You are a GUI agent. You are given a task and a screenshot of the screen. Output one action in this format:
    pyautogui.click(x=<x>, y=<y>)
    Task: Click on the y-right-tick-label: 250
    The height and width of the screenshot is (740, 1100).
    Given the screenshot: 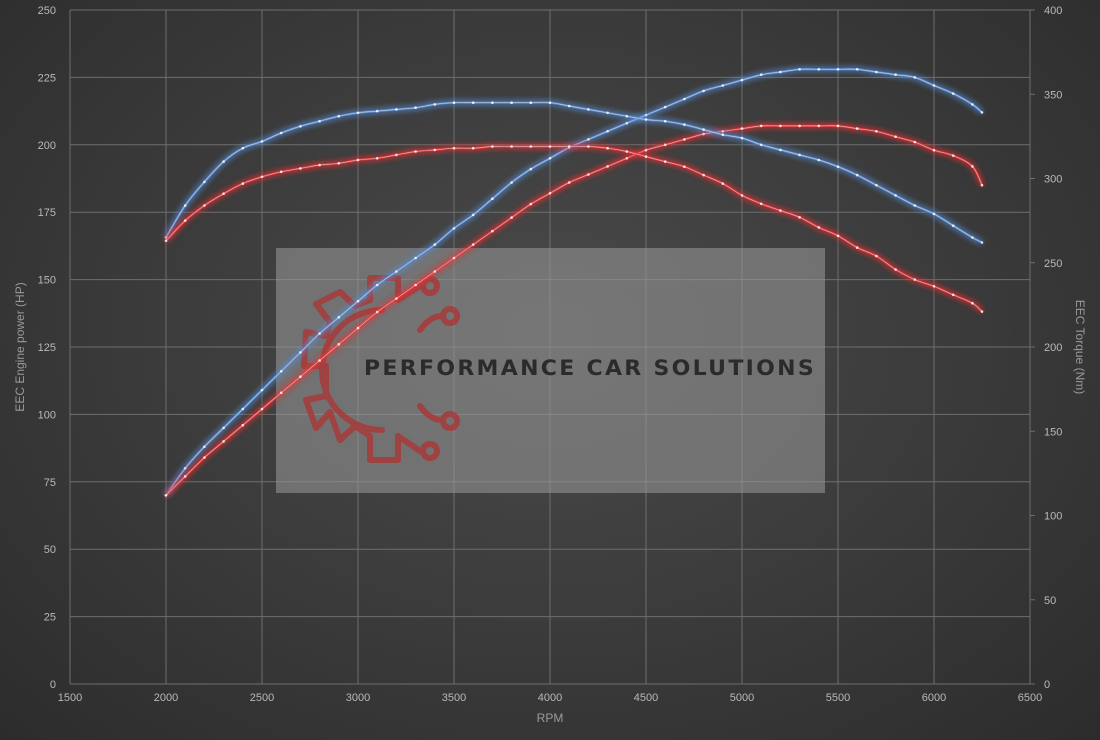 What is the action you would take?
    pyautogui.click(x=1053, y=264)
    